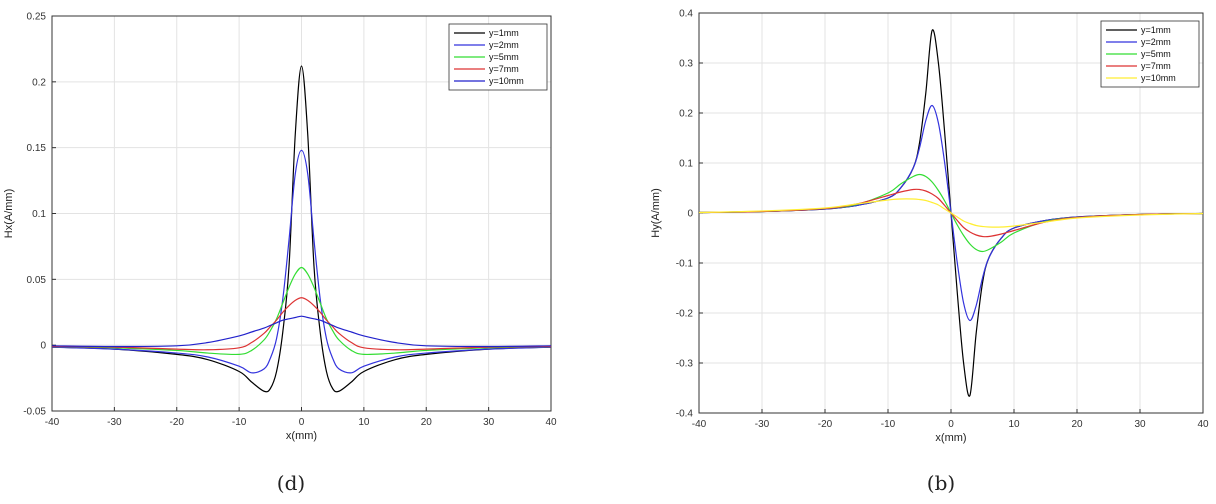  I want to click on y-tick-label: 0.3, so click(686, 64).